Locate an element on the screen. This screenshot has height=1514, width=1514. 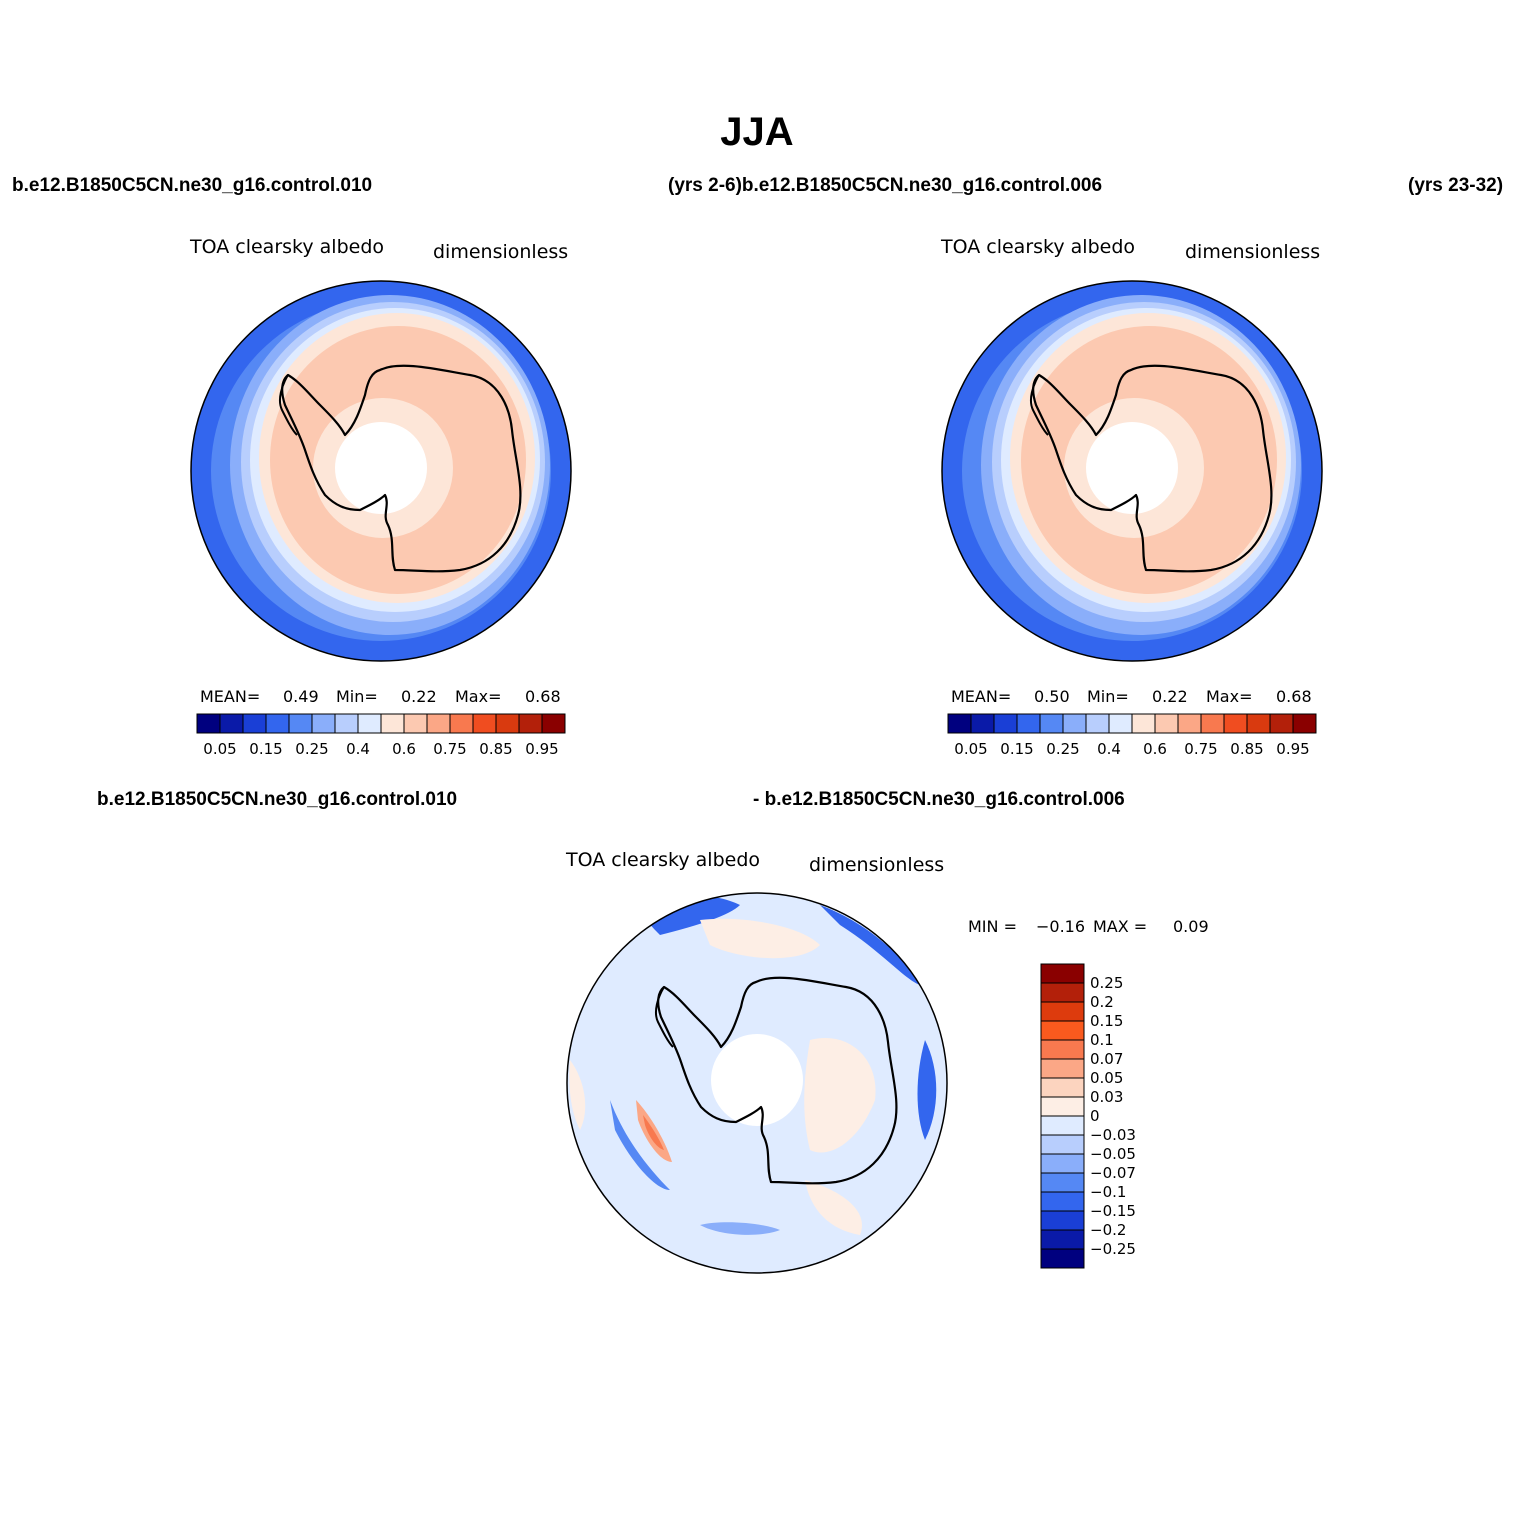
colorbar-difference-tick-label: 0.15 is located at coordinates (1106, 1021).